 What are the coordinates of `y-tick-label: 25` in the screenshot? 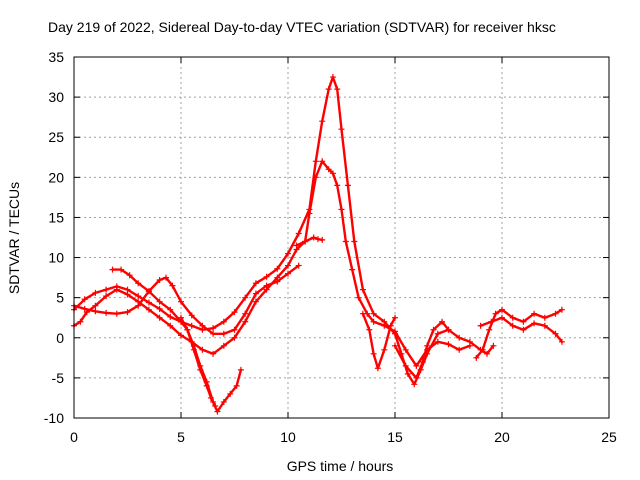 It's located at (56, 137).